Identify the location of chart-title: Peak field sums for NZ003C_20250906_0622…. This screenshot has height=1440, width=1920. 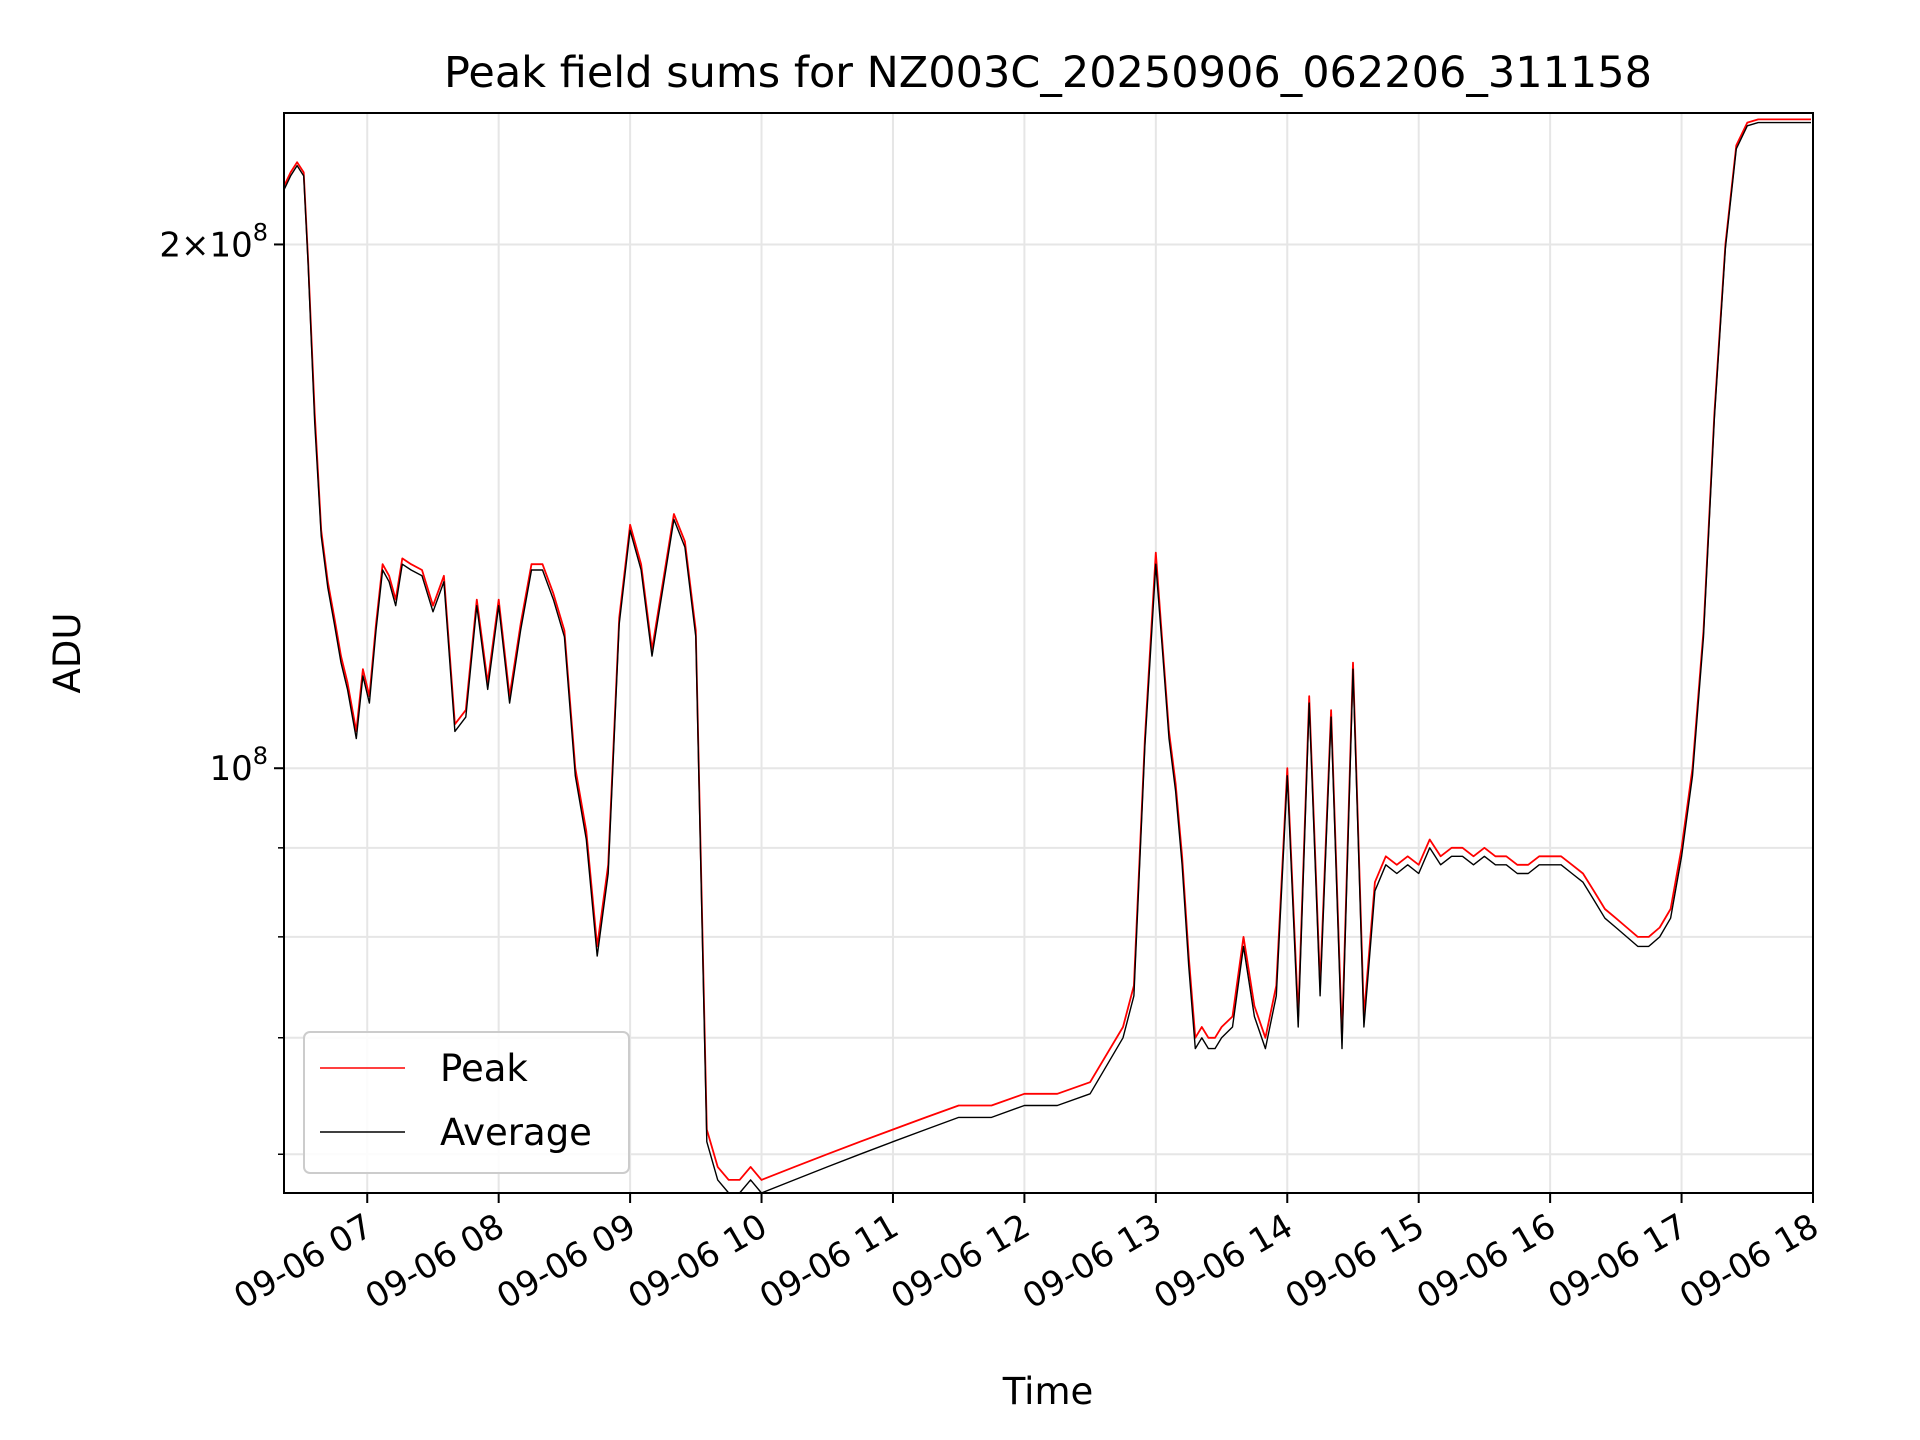
(1048, 73).